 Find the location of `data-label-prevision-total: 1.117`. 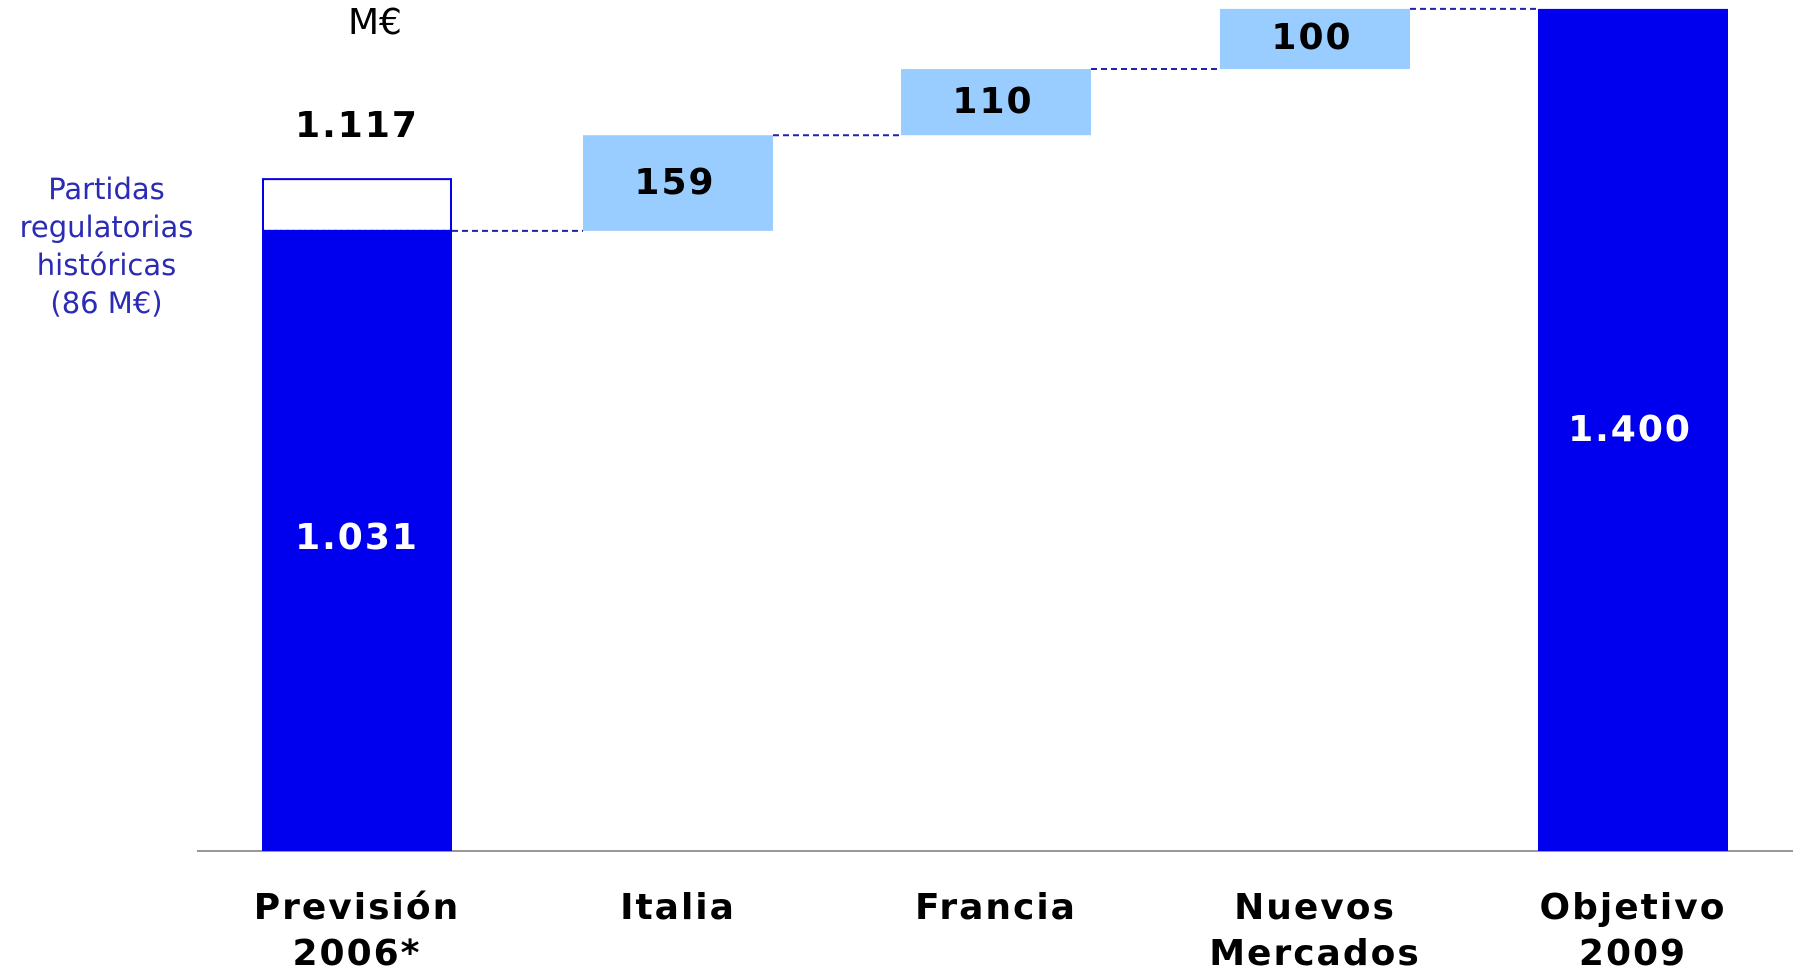

data-label-prevision-total: 1.117 is located at coordinates (357, 125).